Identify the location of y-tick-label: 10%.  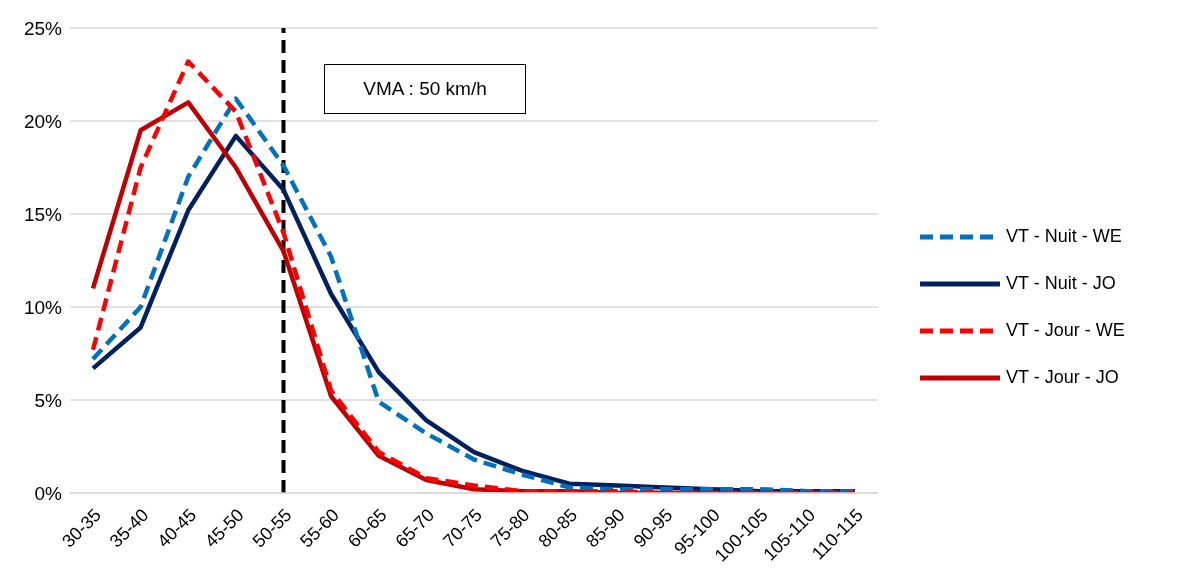
(43, 307).